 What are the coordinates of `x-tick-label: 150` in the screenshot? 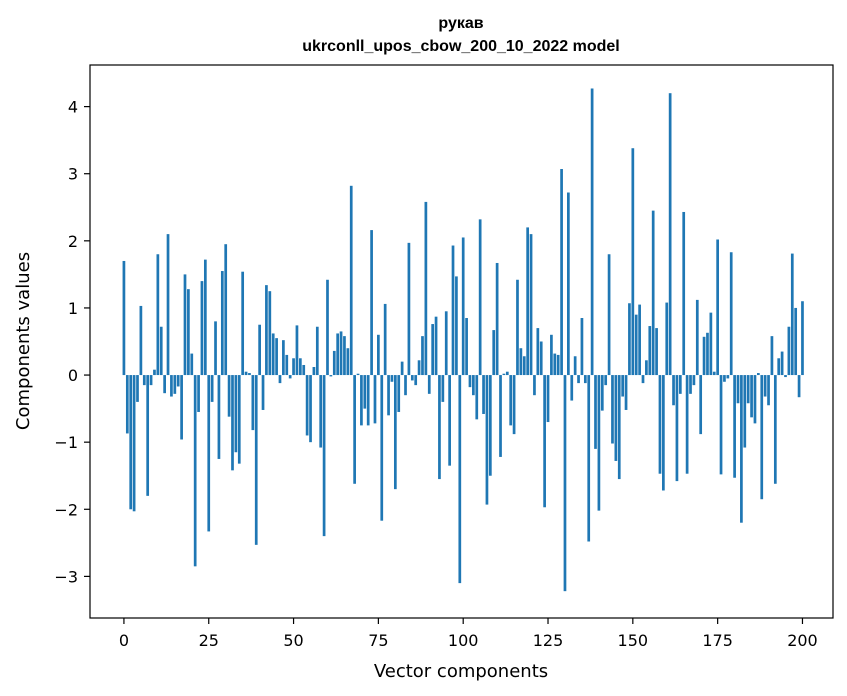 It's located at (633, 640).